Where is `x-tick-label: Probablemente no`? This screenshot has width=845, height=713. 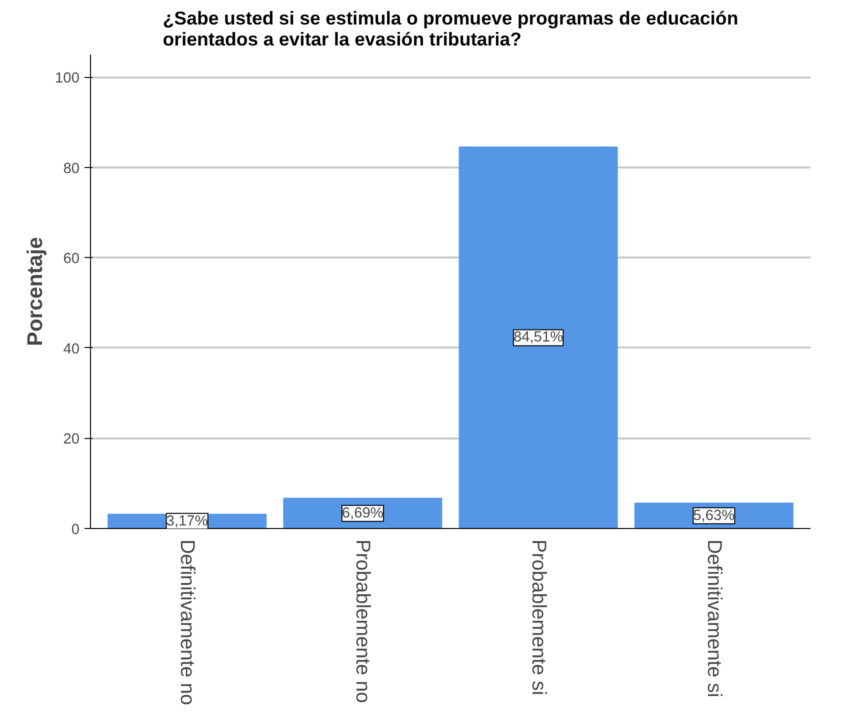 x-tick-label: Probablemente no is located at coordinates (363, 621).